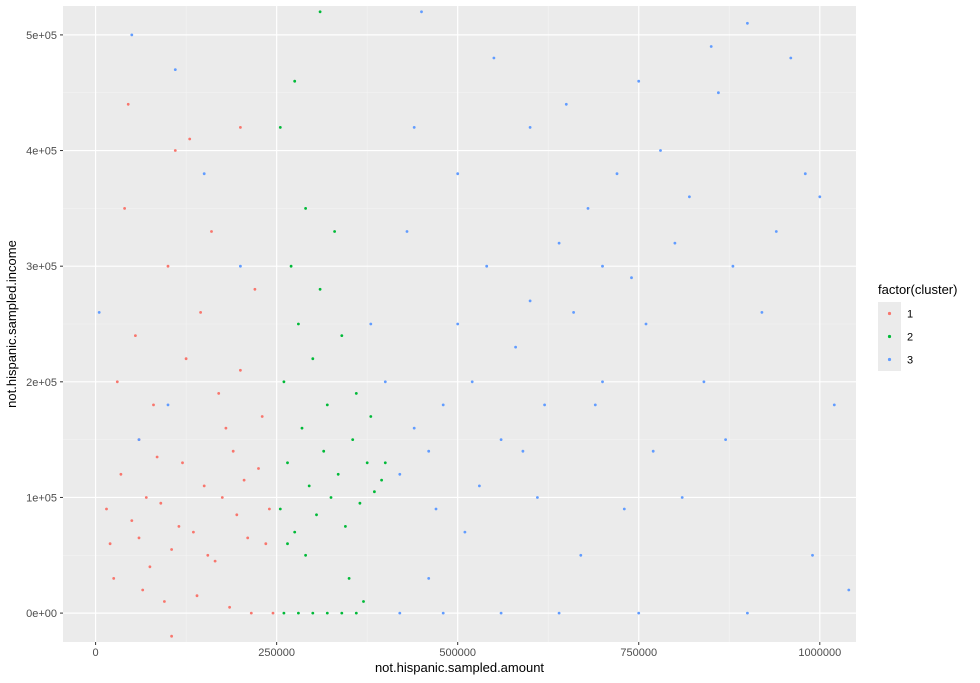 This screenshot has width=980, height=683. Describe the element at coordinates (332, 312) in the screenshot. I see `series-2-points` at that location.